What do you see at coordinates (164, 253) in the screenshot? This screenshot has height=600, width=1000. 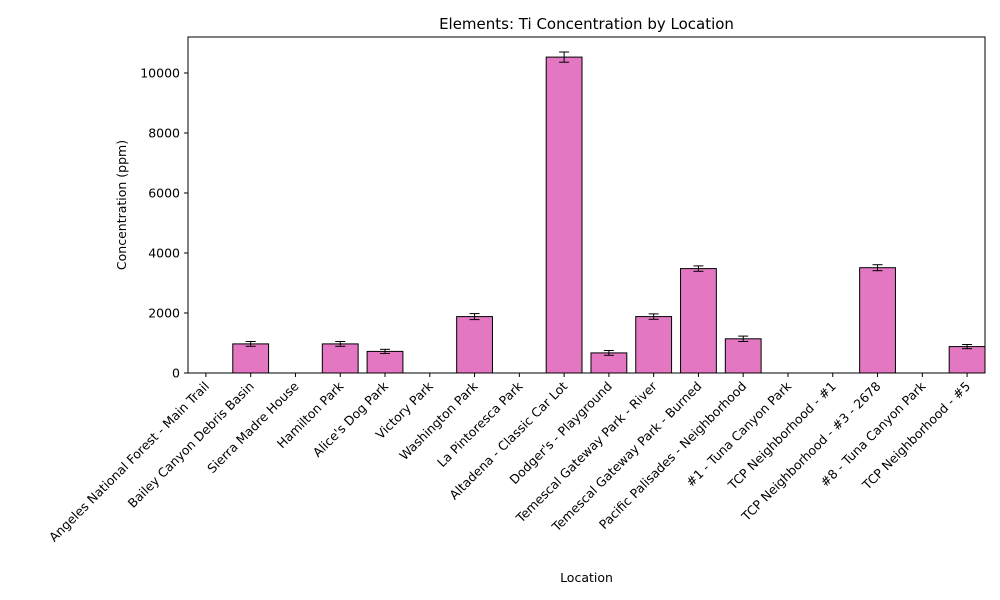 I see `y-tick-label-2: 4000` at bounding box center [164, 253].